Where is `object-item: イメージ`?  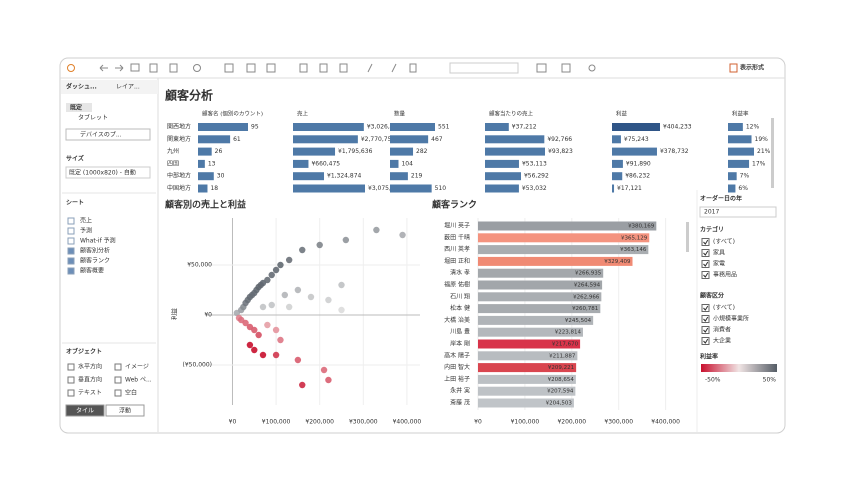 object-item: イメージ is located at coordinates (137, 367).